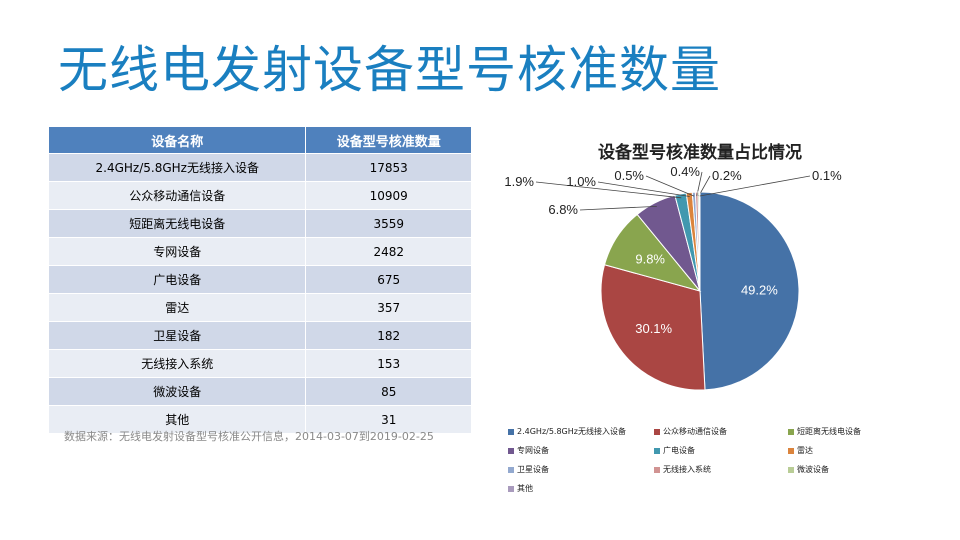 The width and height of the screenshot is (960, 540). Describe the element at coordinates (177, 140) in the screenshot. I see `header-device-name: 设备名称` at that location.